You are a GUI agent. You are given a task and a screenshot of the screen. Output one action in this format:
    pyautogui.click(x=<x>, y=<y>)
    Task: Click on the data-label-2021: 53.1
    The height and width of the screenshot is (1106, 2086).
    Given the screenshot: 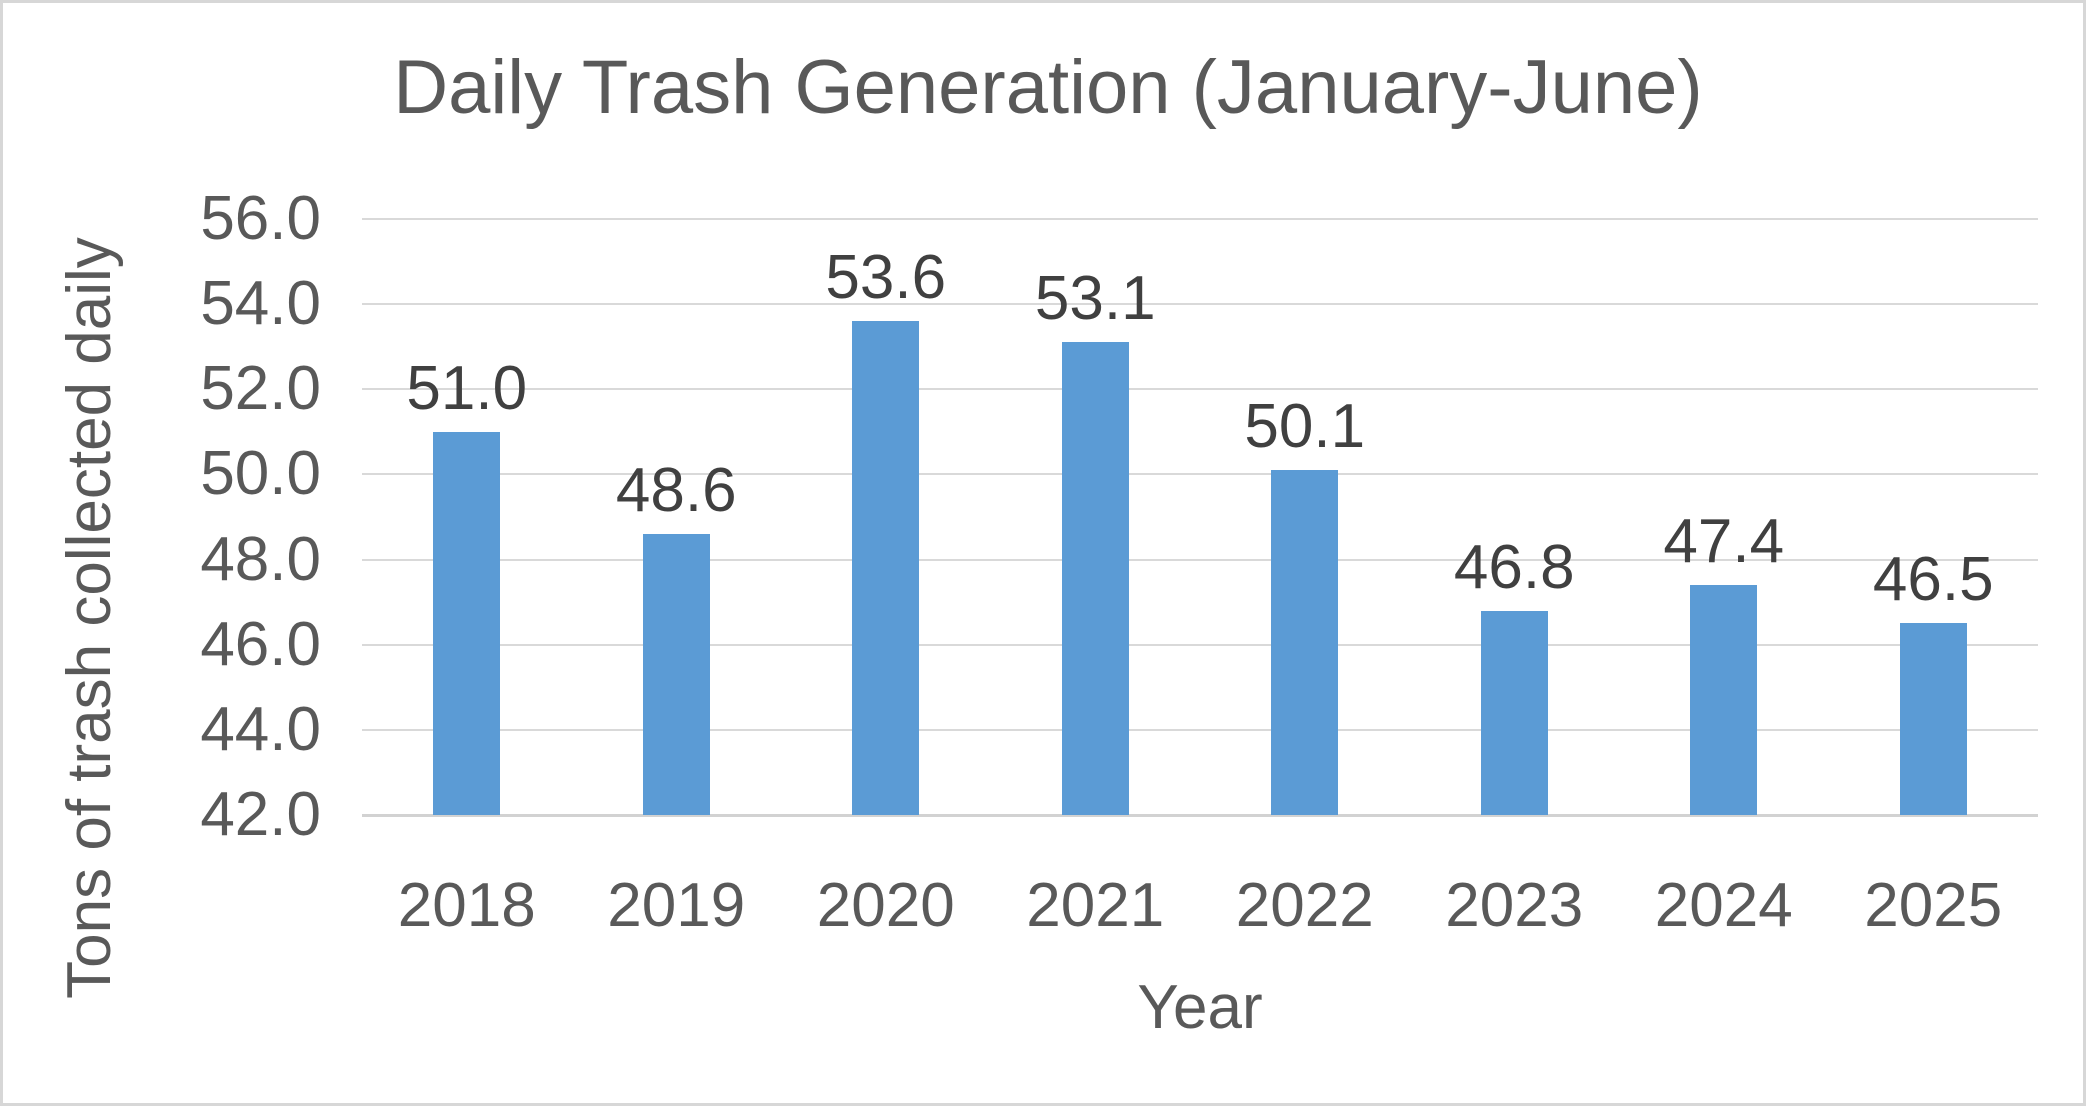 What is the action you would take?
    pyautogui.click(x=1095, y=299)
    